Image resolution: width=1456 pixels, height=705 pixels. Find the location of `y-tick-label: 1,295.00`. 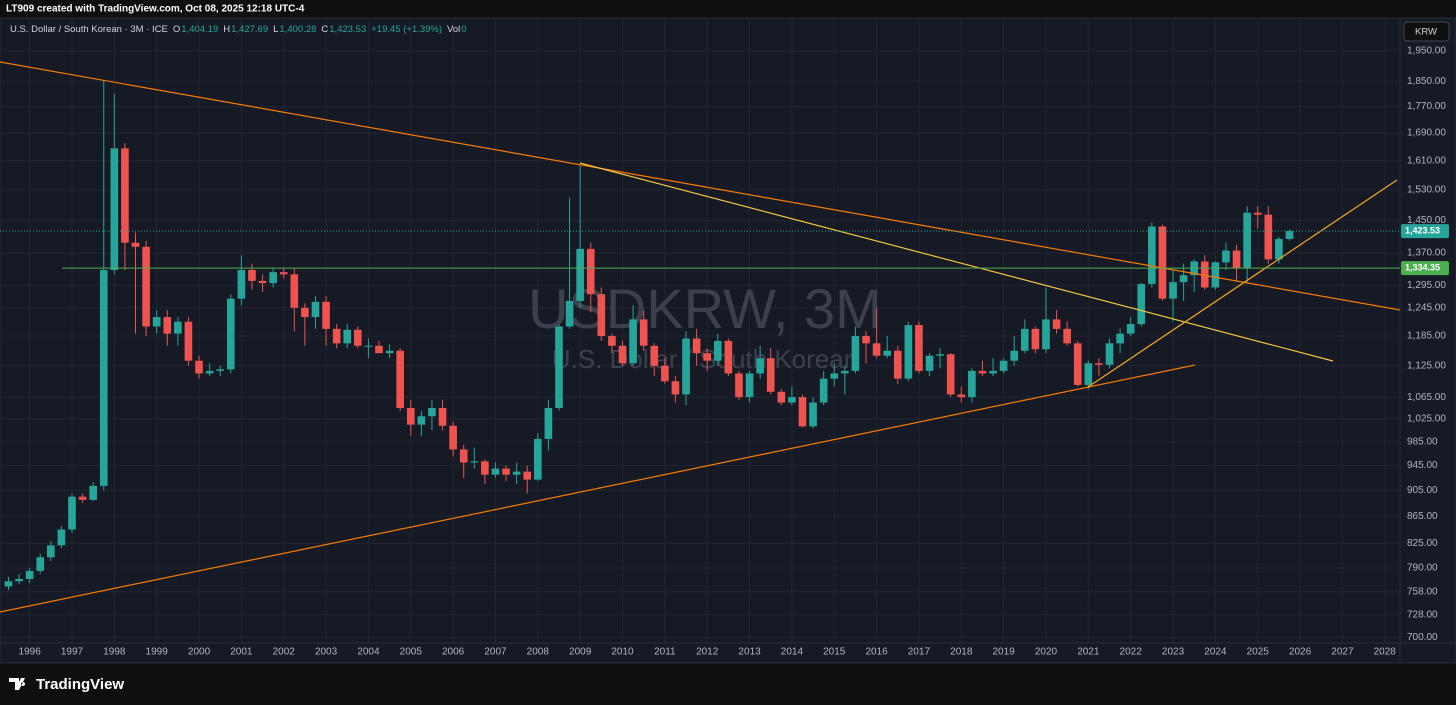

y-tick-label: 1,295.00 is located at coordinates (1426, 285).